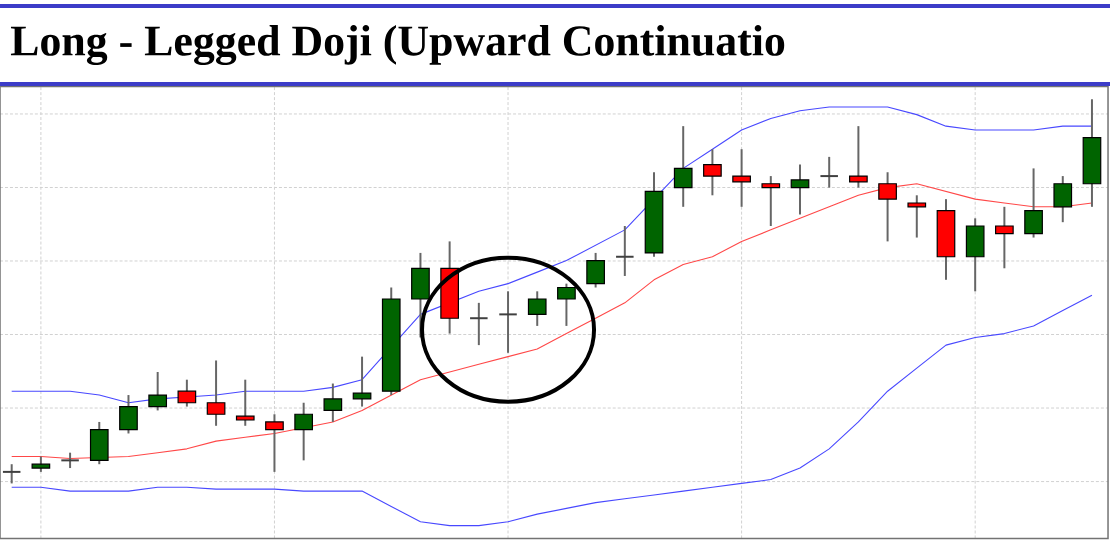 This screenshot has width=1110, height=550. What do you see at coordinates (397, 45) in the screenshot?
I see `chart-title: Long - Legged Doji (Upward Continuatio` at bounding box center [397, 45].